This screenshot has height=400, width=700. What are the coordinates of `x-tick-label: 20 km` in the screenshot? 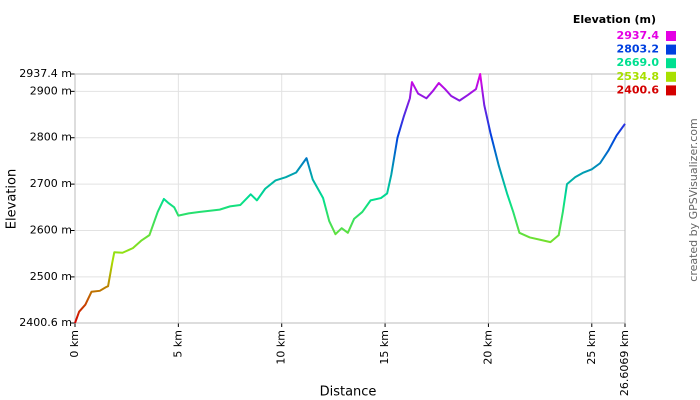 It's located at (487, 347).